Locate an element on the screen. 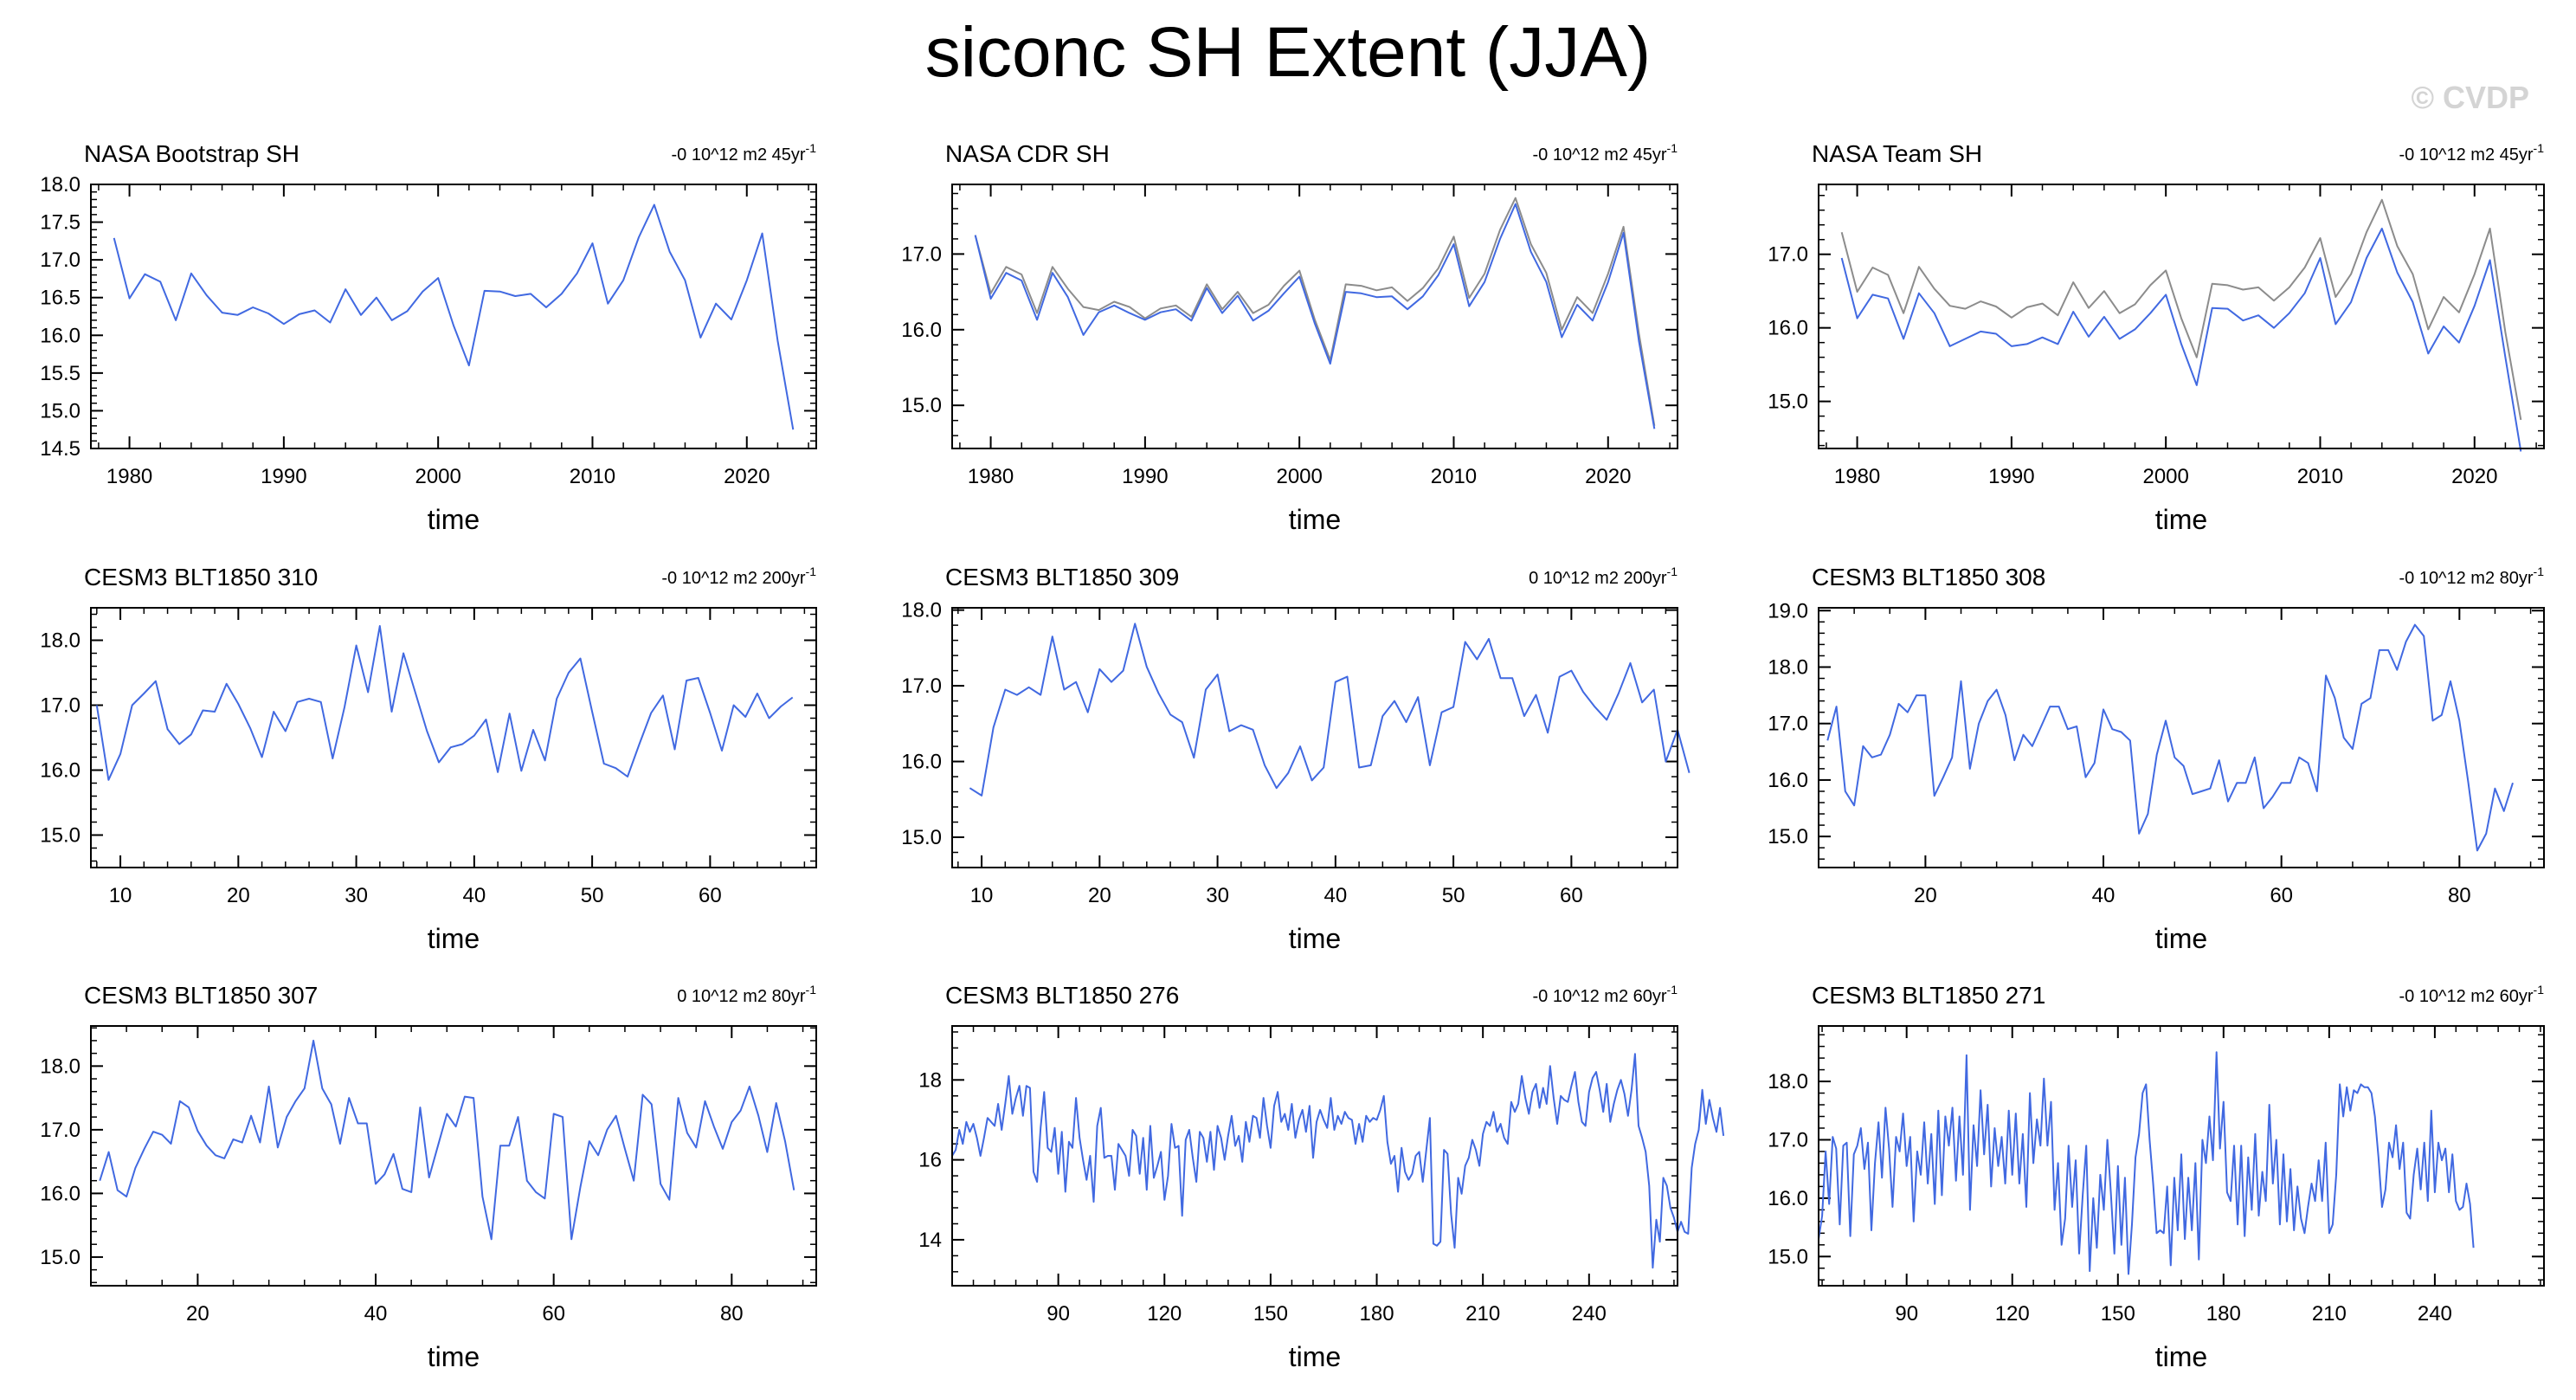  x-tick-label: 80 is located at coordinates (732, 1314).